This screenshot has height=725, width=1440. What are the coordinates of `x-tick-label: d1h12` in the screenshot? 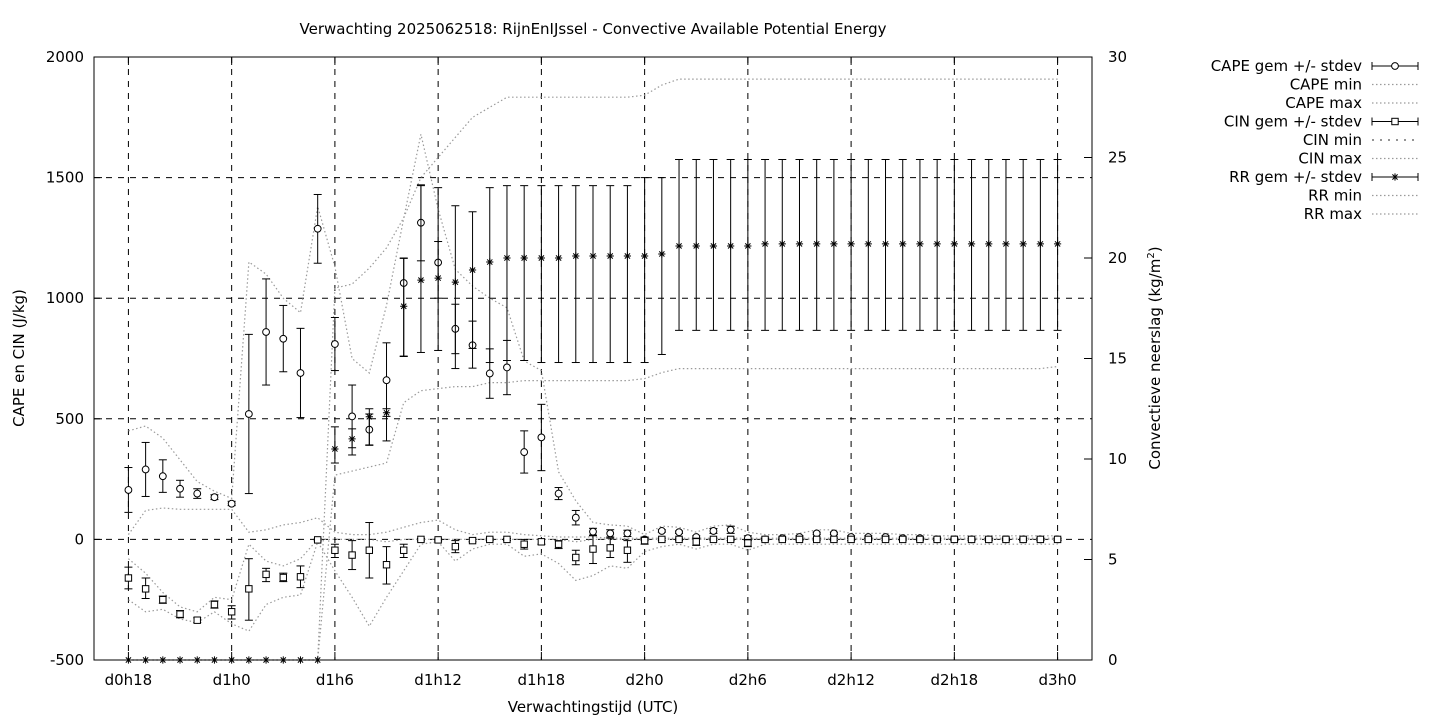 It's located at (438, 680).